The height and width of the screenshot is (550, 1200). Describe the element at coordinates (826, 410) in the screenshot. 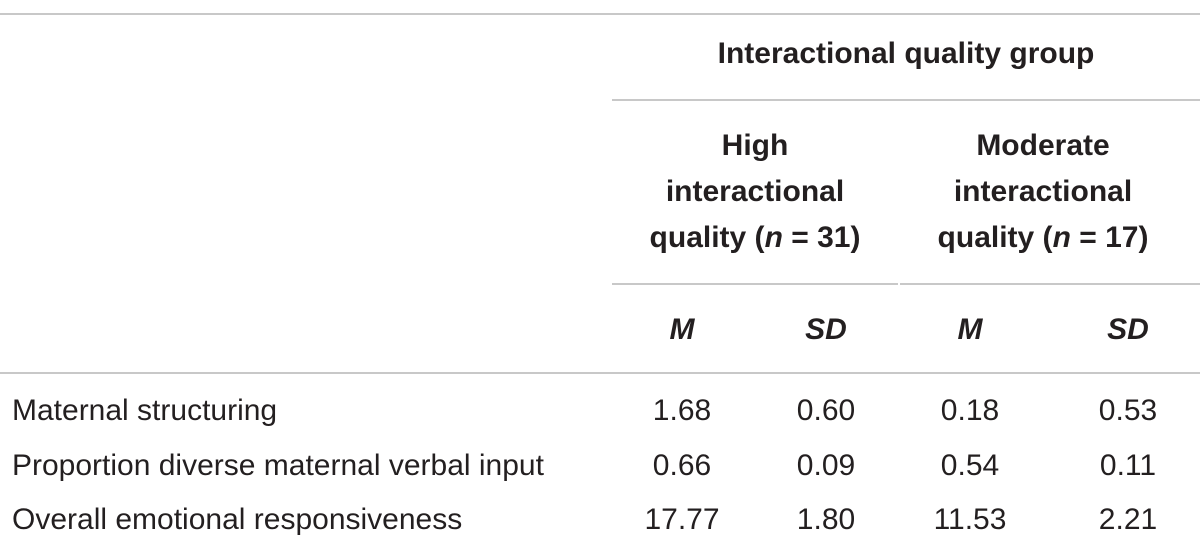

I see `table-cell: 0.60` at that location.